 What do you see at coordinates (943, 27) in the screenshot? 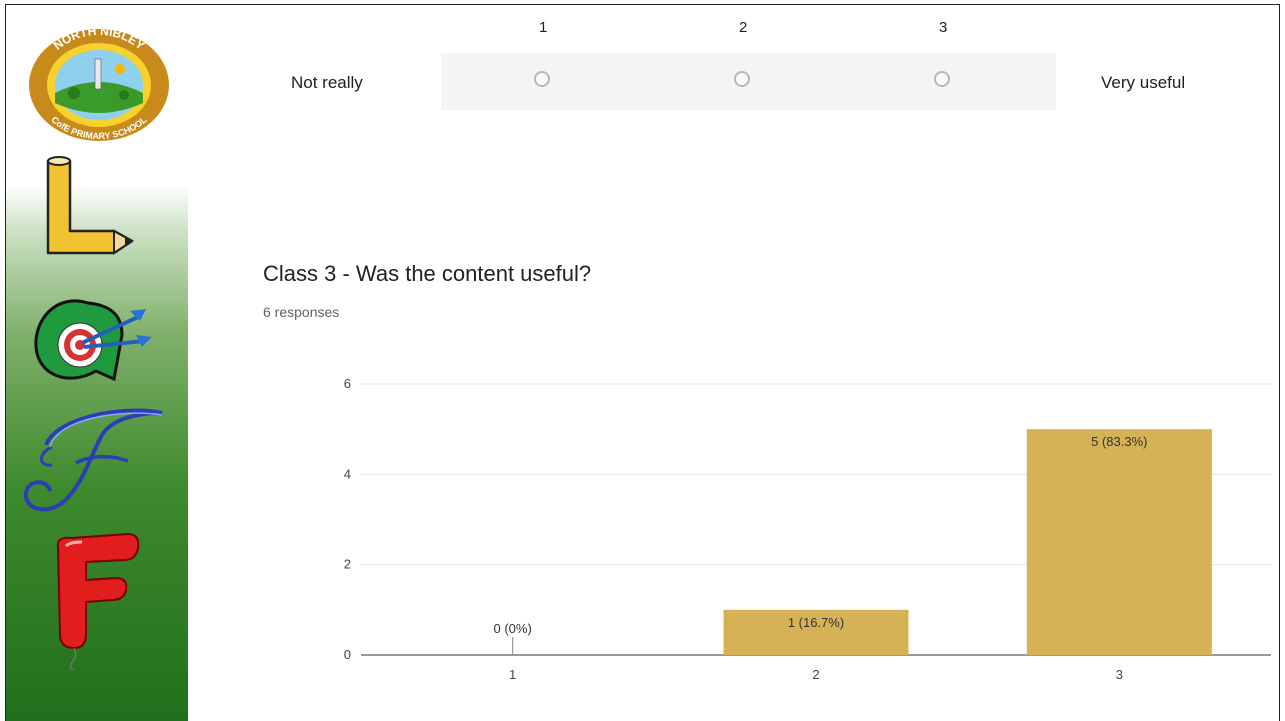
I see `scale-number-3: 3` at bounding box center [943, 27].